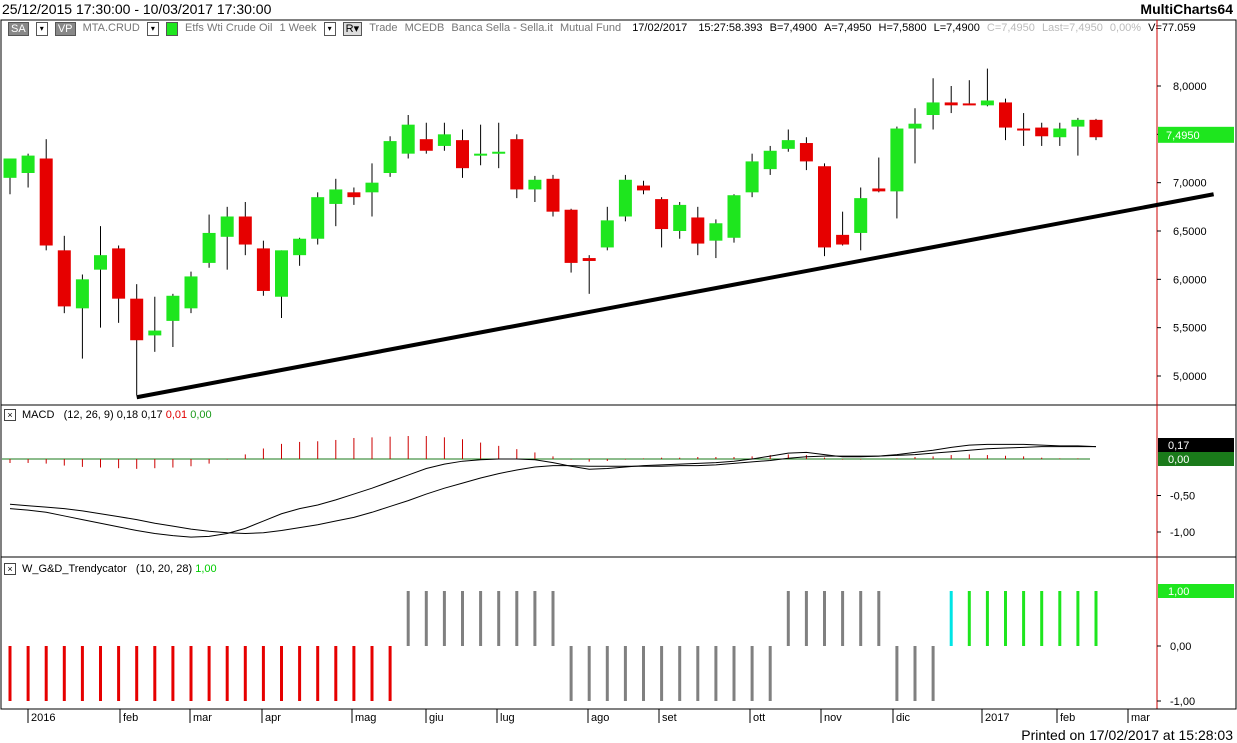 This screenshot has width=1237, height=743. Describe the element at coordinates (1190, 232) in the screenshot. I see `price-tick-label: 6,5000` at that location.